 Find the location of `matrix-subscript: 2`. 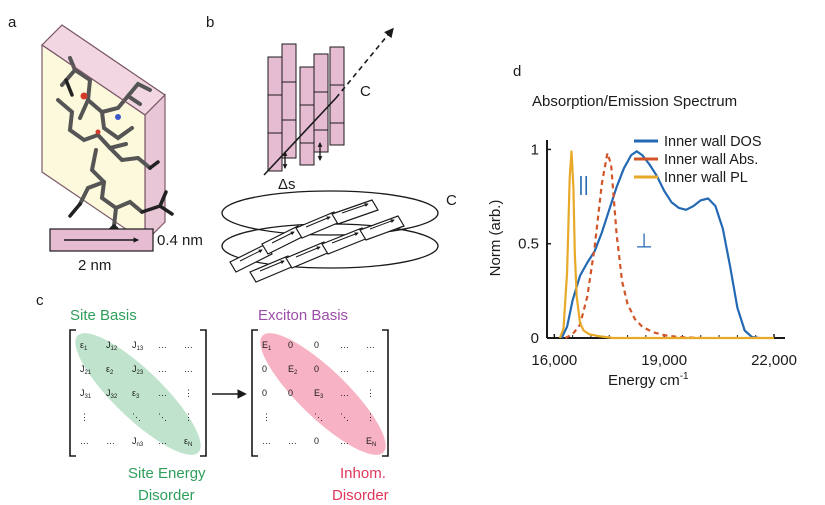

matrix-subscript: 2 is located at coordinates (112, 373).